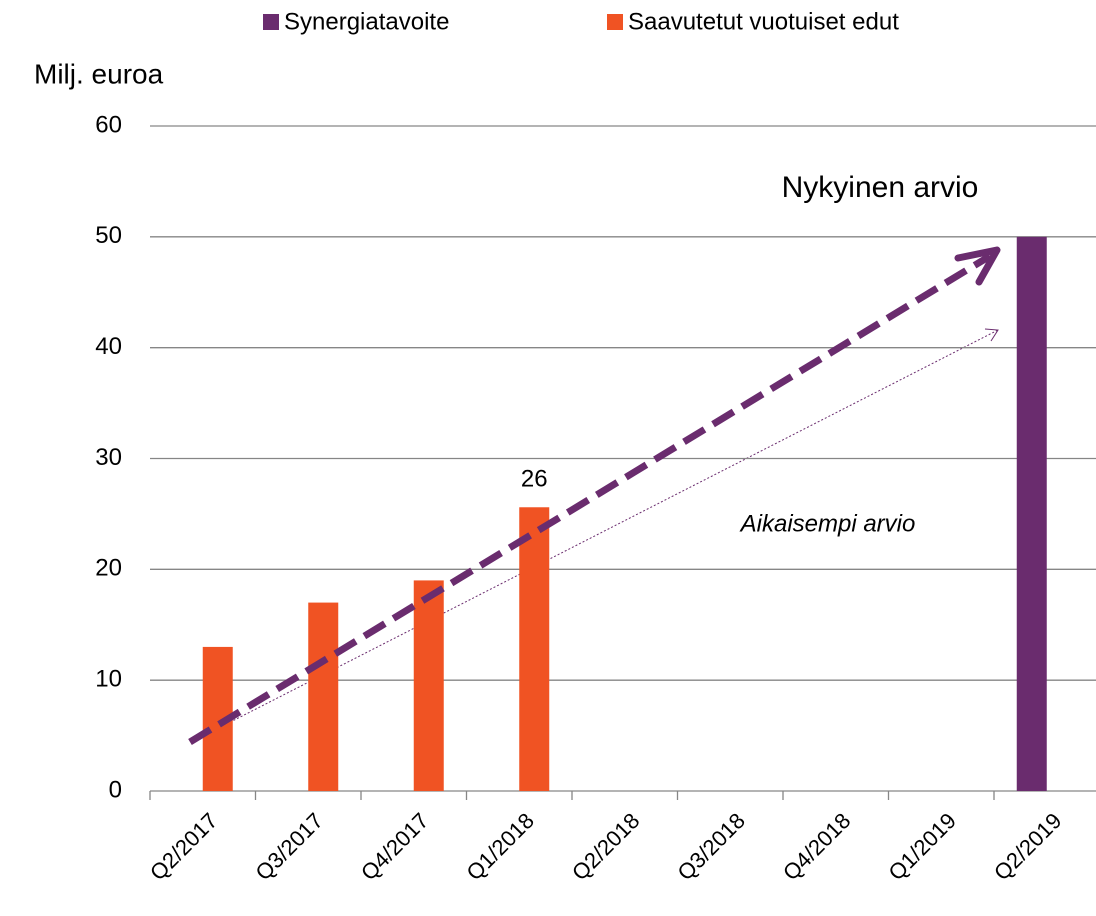  I want to click on y-tick-label: 60, so click(108, 124).